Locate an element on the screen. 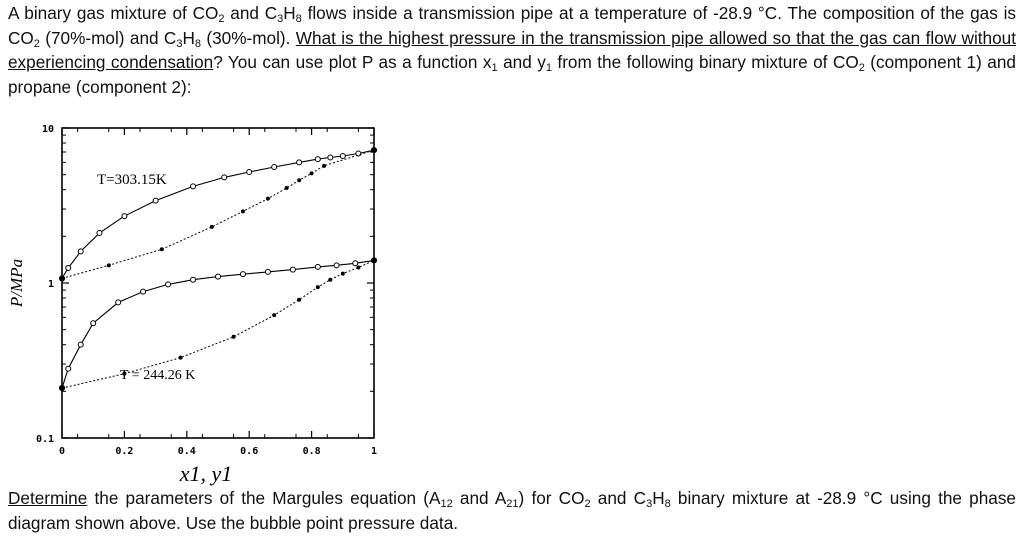 The image size is (1024, 540). x-tick-label: 0.4 is located at coordinates (187, 451).